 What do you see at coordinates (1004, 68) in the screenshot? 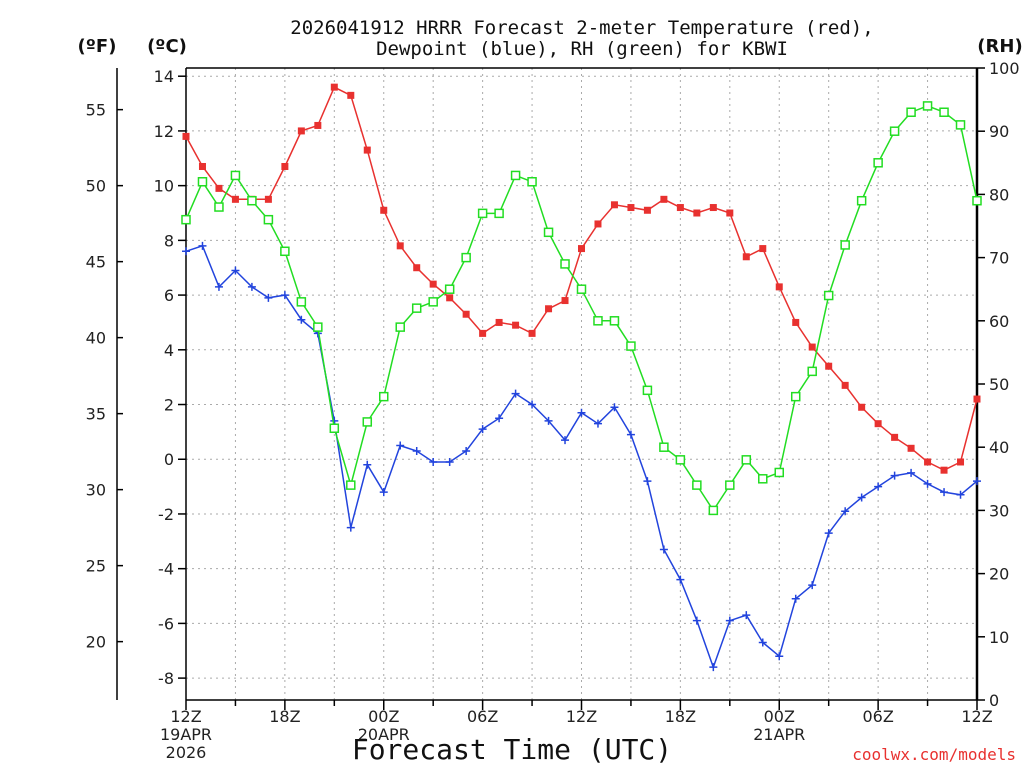
I see `rh-tick-label: 100` at bounding box center [1004, 68].